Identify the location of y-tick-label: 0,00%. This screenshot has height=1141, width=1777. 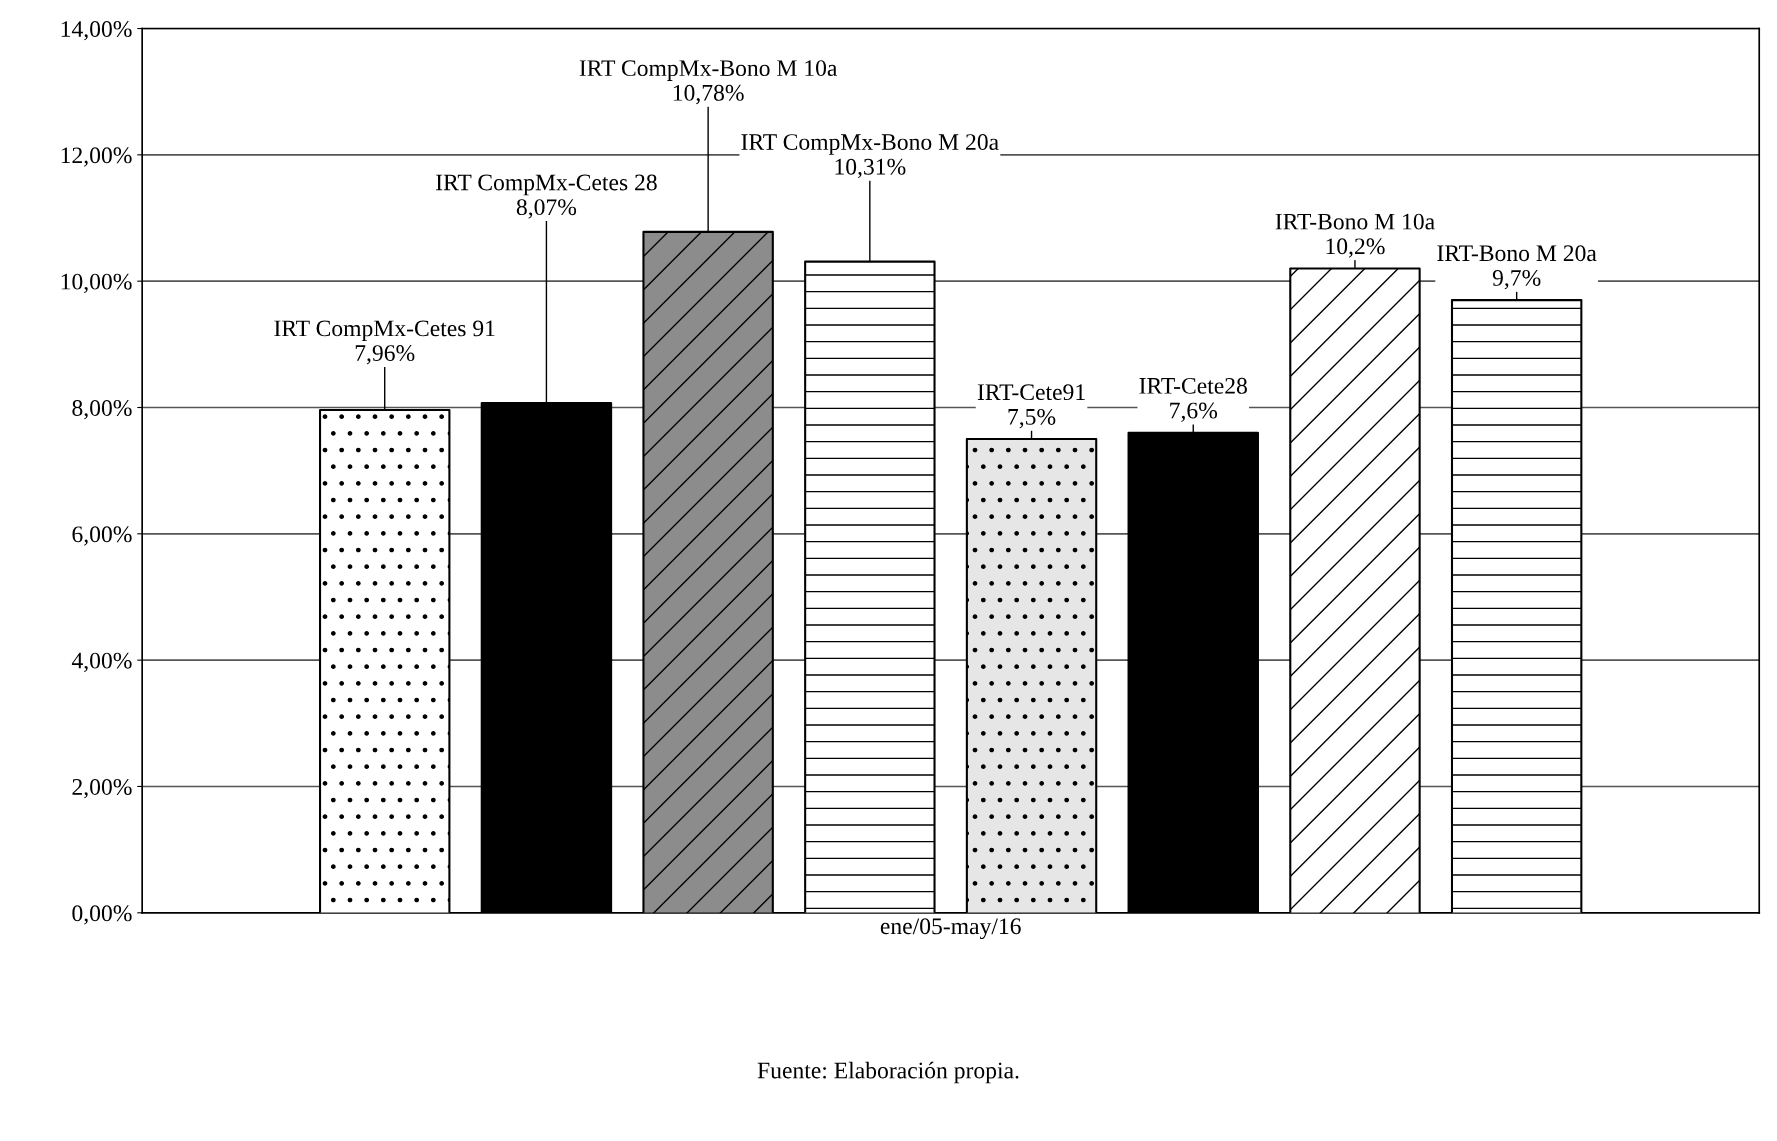
(102, 915).